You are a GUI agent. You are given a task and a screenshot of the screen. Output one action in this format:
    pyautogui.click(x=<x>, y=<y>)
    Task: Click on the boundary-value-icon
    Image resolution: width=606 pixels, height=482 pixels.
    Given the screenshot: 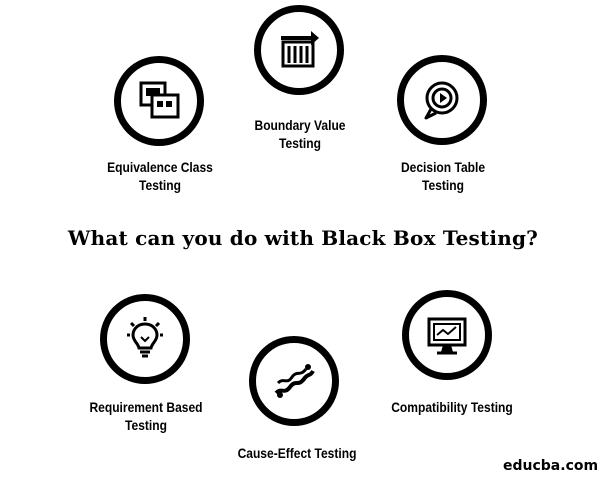 What is the action you would take?
    pyautogui.click(x=299, y=50)
    